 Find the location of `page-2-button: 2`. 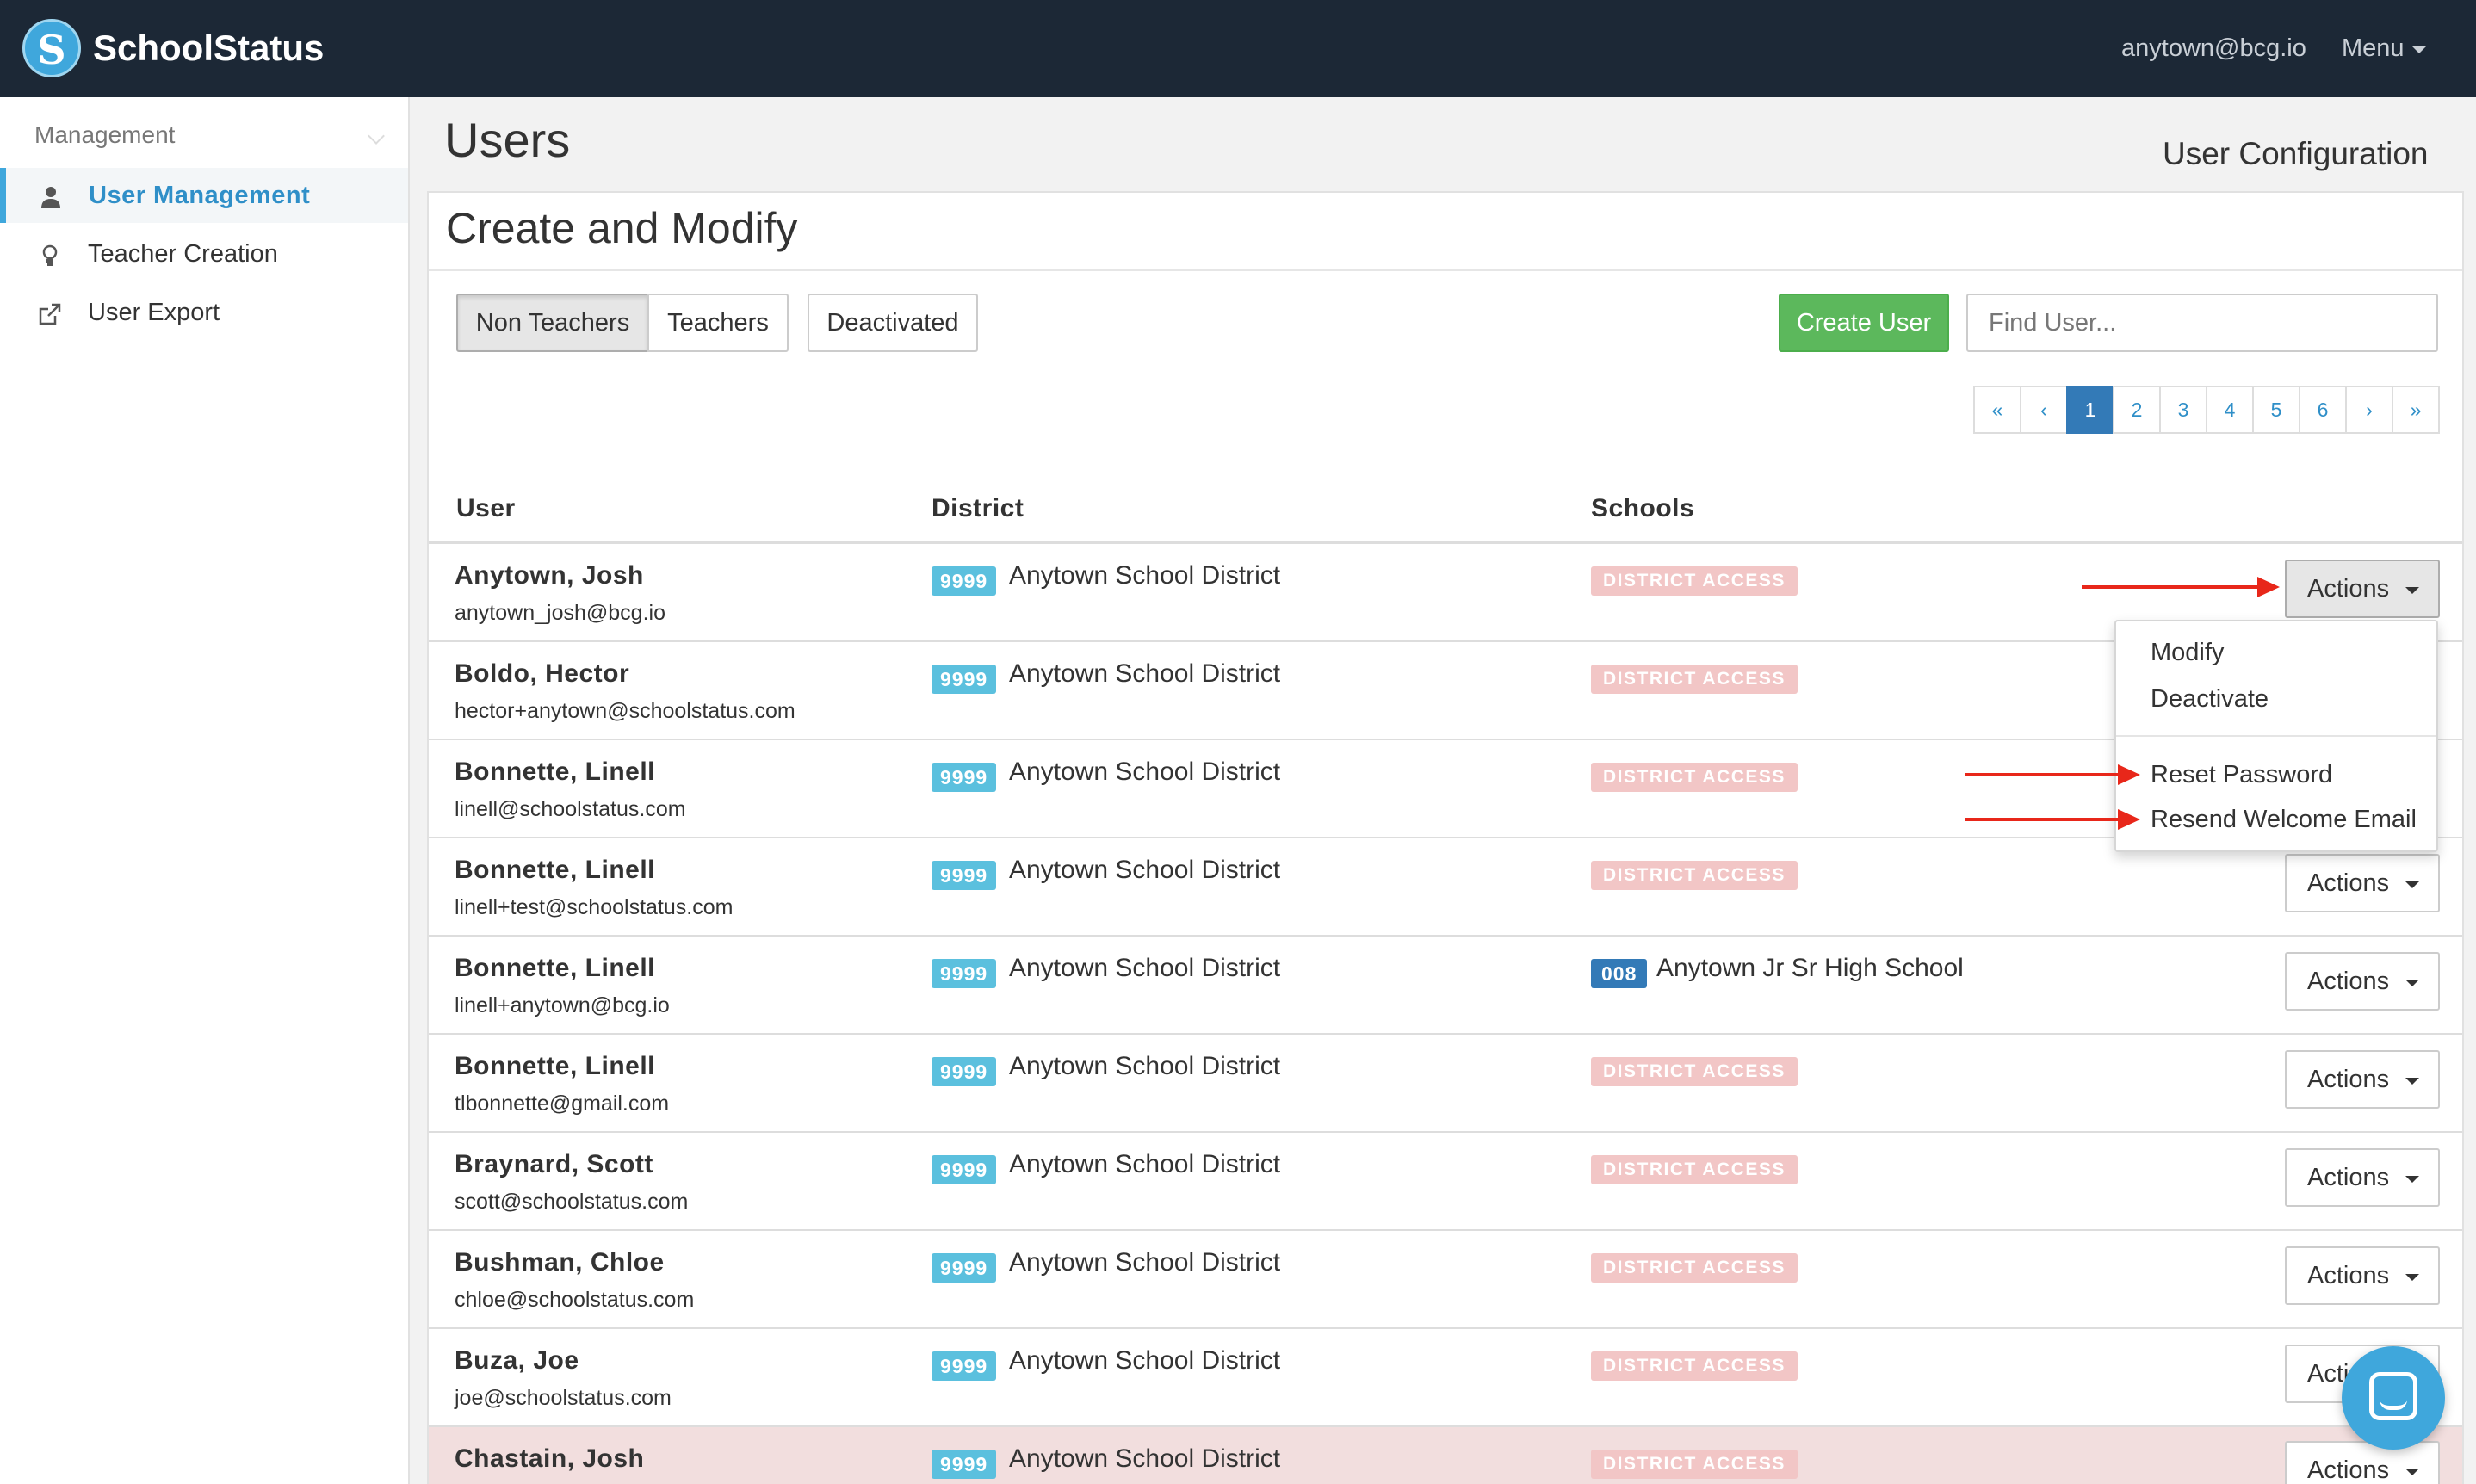

page-2-button: 2 is located at coordinates (2137, 410).